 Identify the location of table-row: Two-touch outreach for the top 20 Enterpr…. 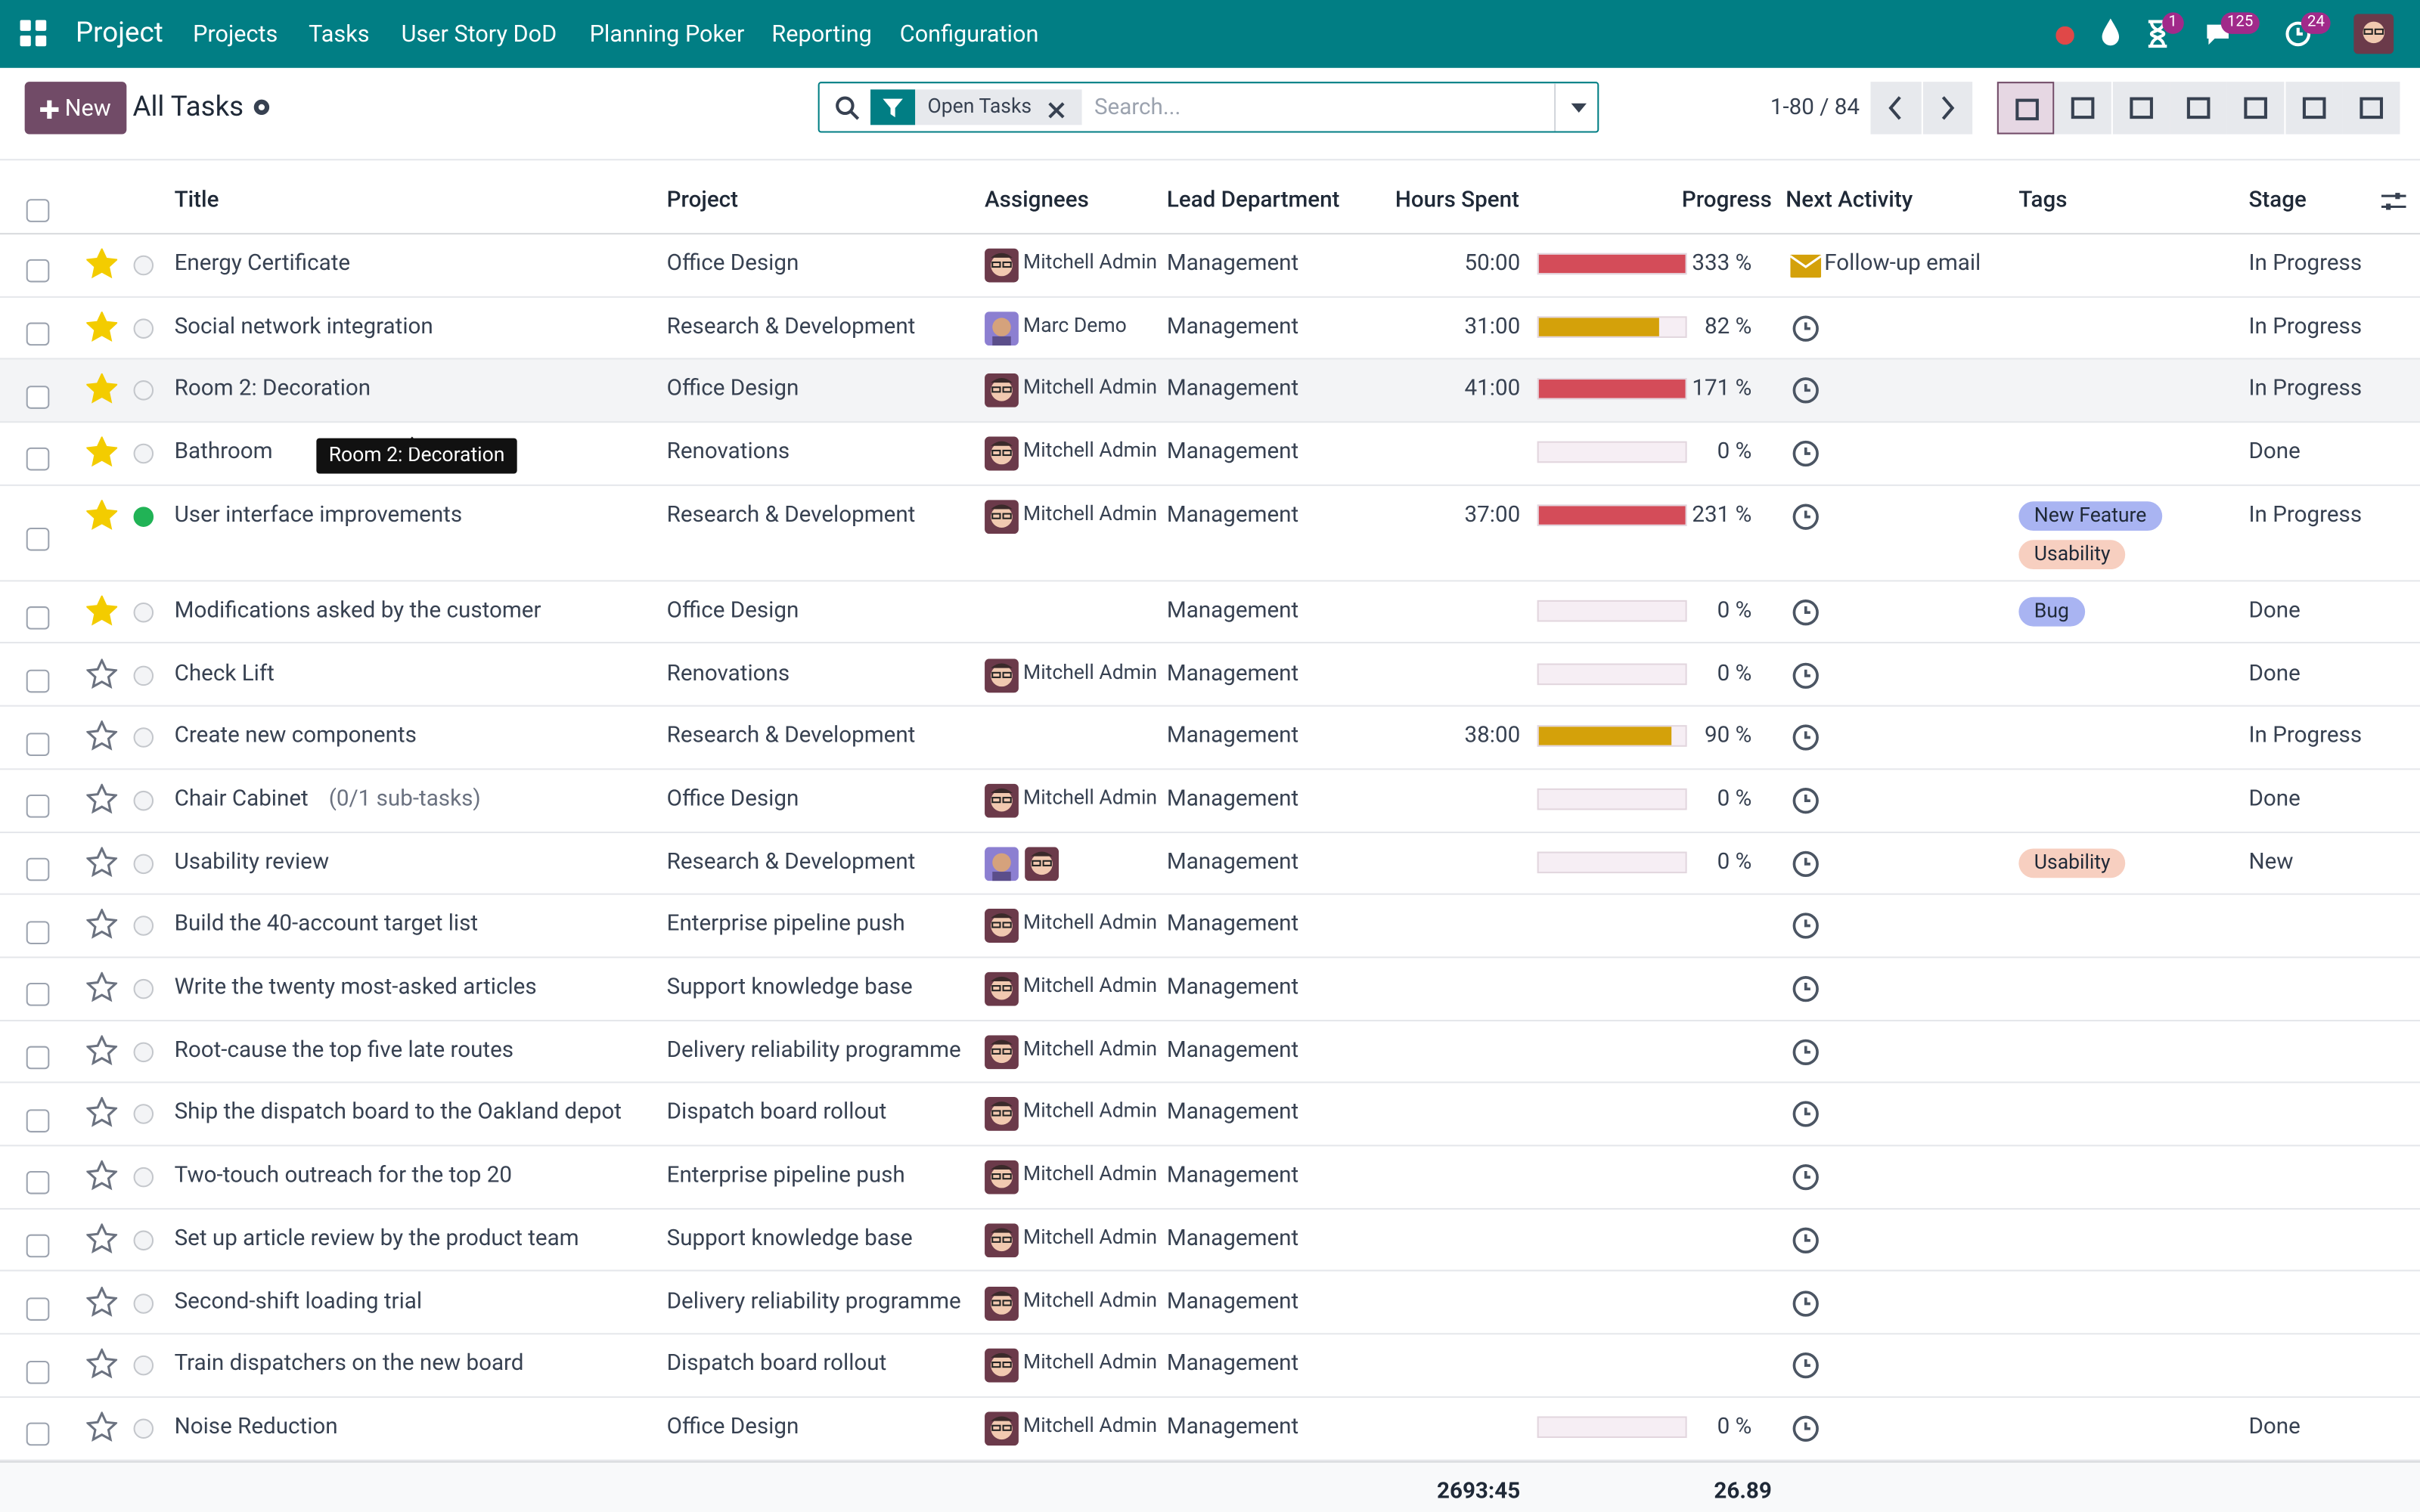
(1210, 1178).